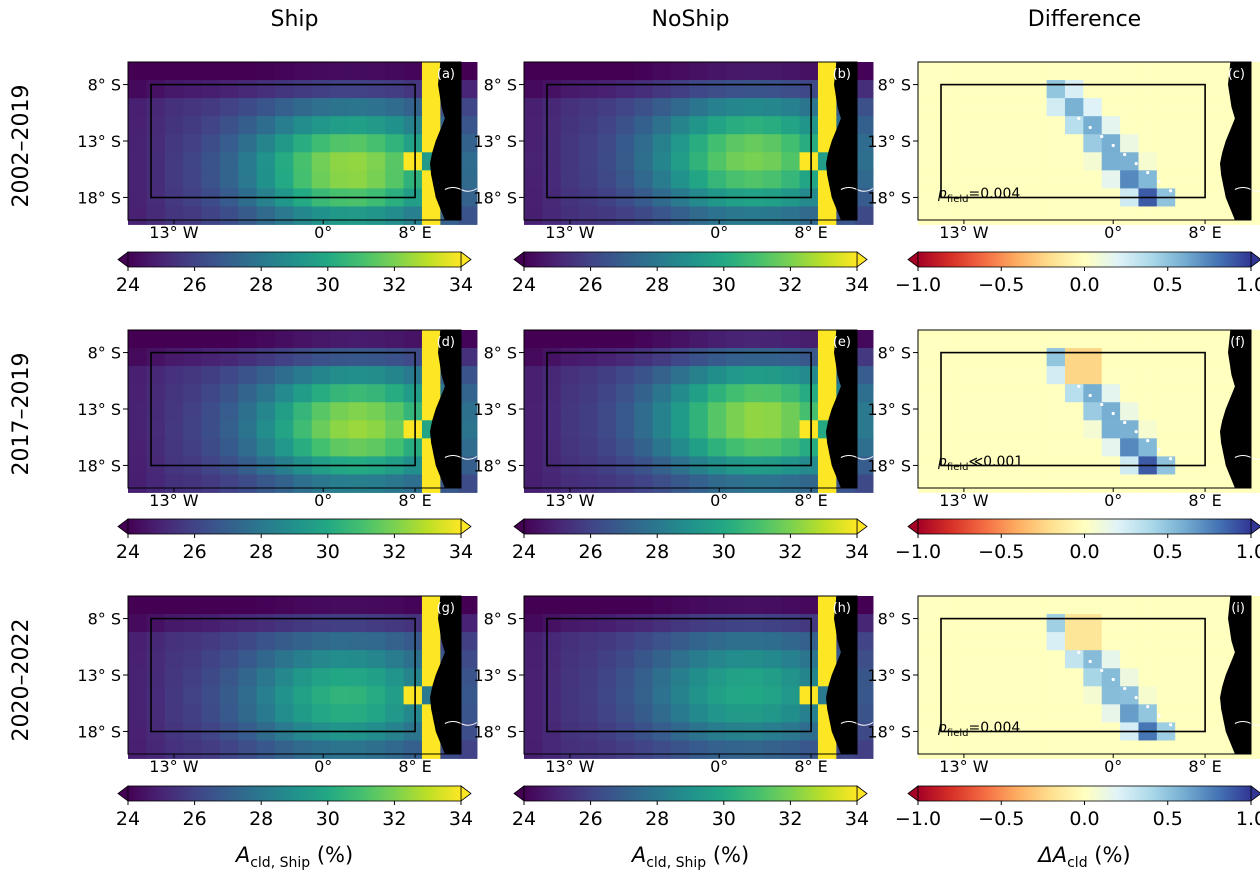 This screenshot has height=873, width=1260. Describe the element at coordinates (195, 819) in the screenshot. I see `colorbar-tick-label: 26` at that location.